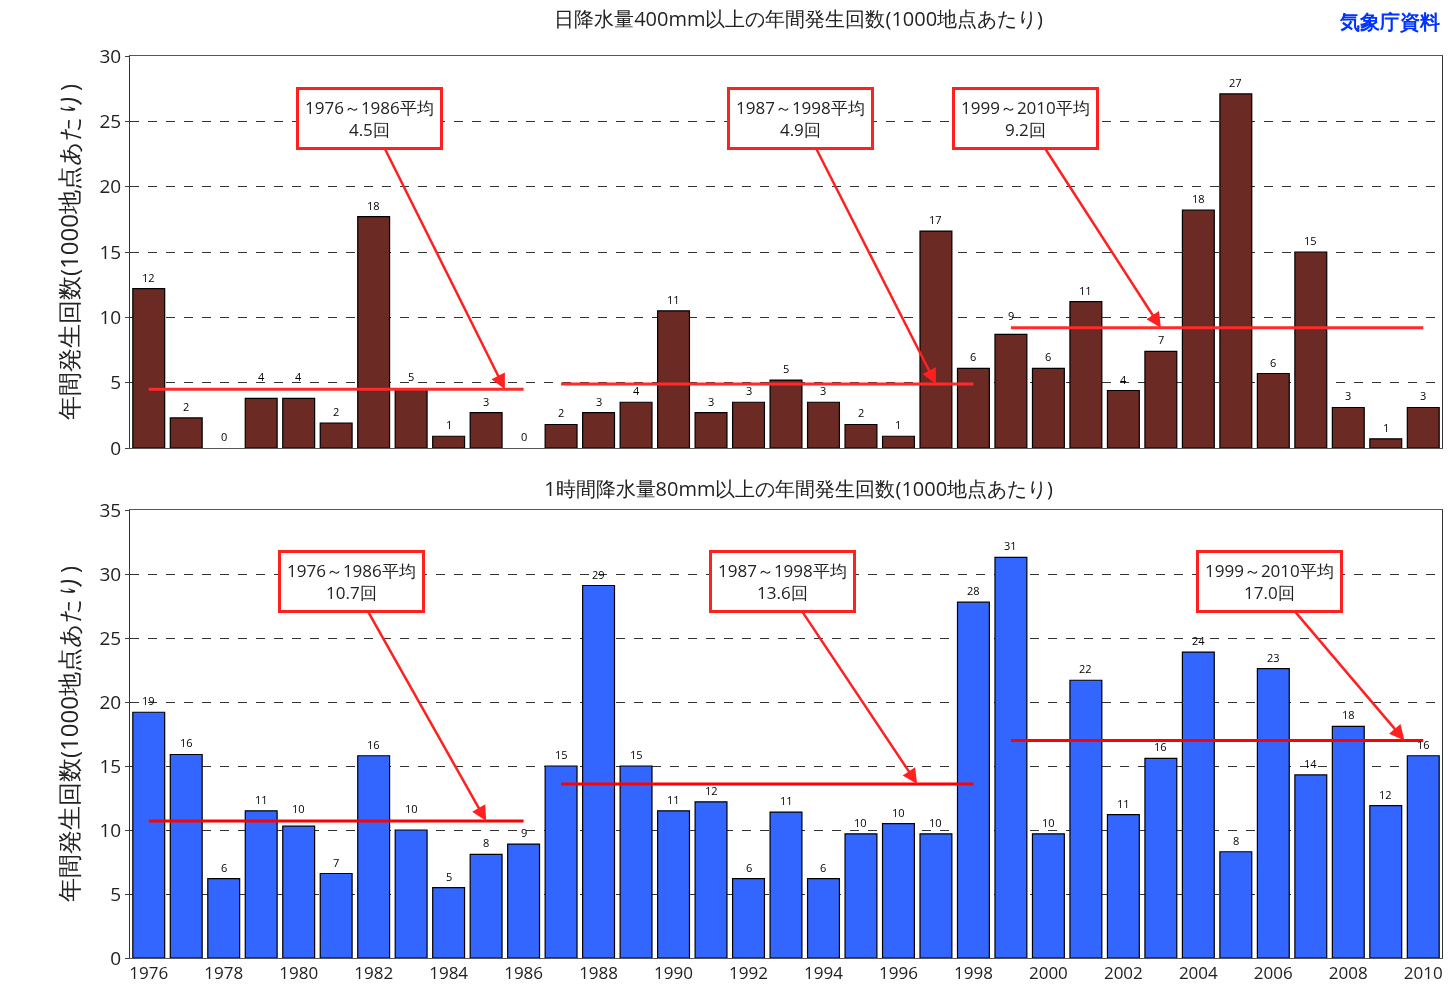 Image resolution: width=1452 pixels, height=1002 pixels. What do you see at coordinates (1010, 545) in the screenshot?
I see `data-label: 31` at bounding box center [1010, 545].